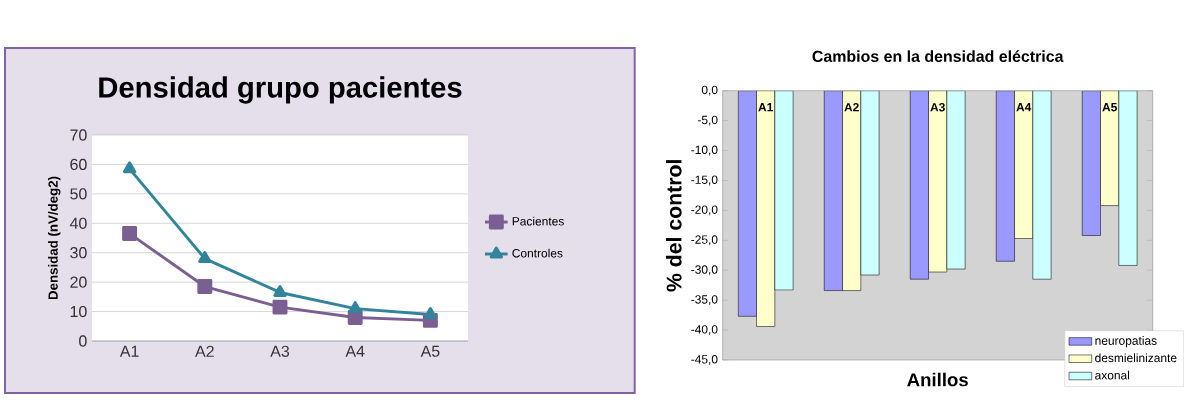  I want to click on y-tick-label: -25,0, so click(704, 240).